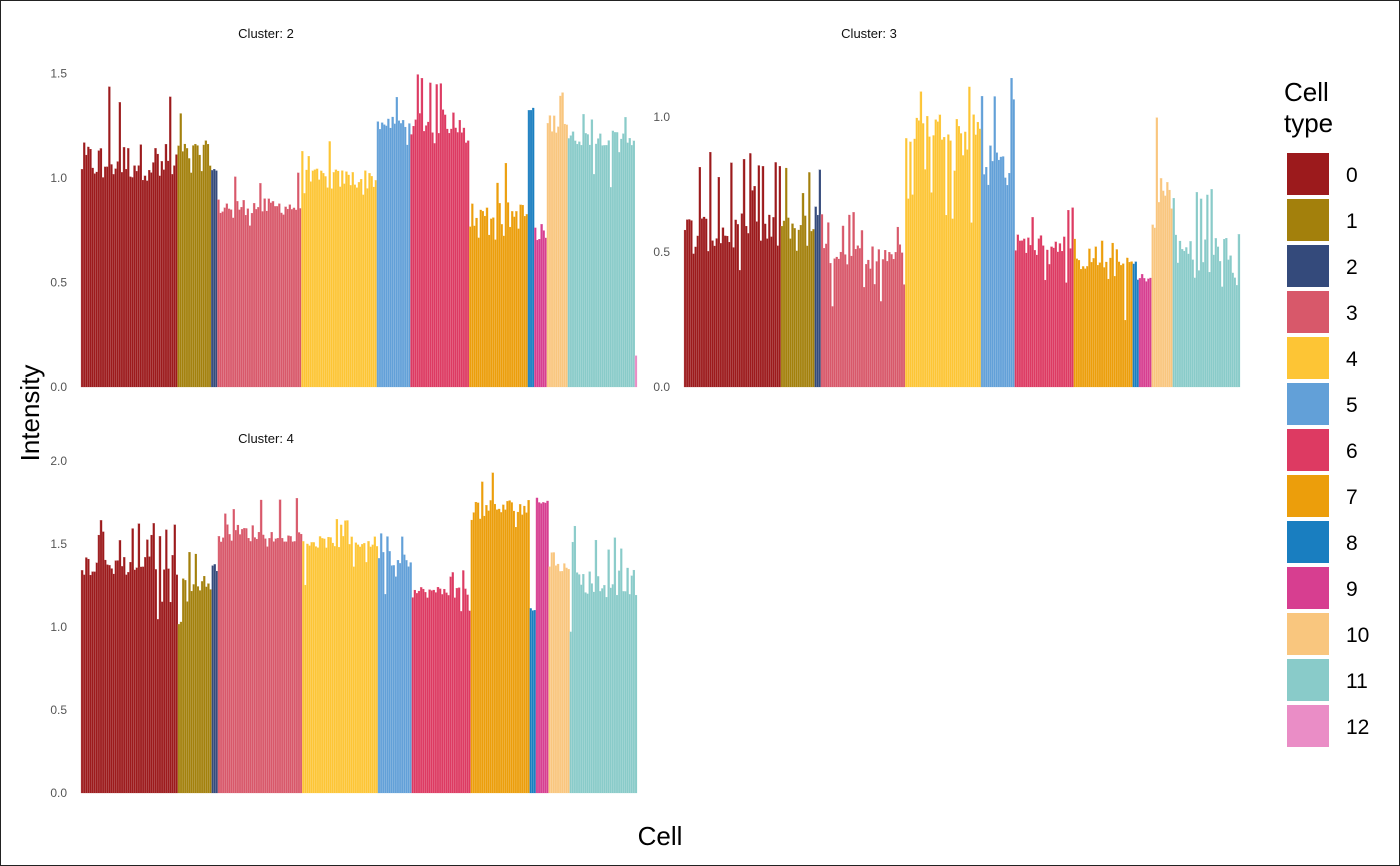  Describe the element at coordinates (58, 73) in the screenshot. I see `y-tick-label: 1.5` at that location.